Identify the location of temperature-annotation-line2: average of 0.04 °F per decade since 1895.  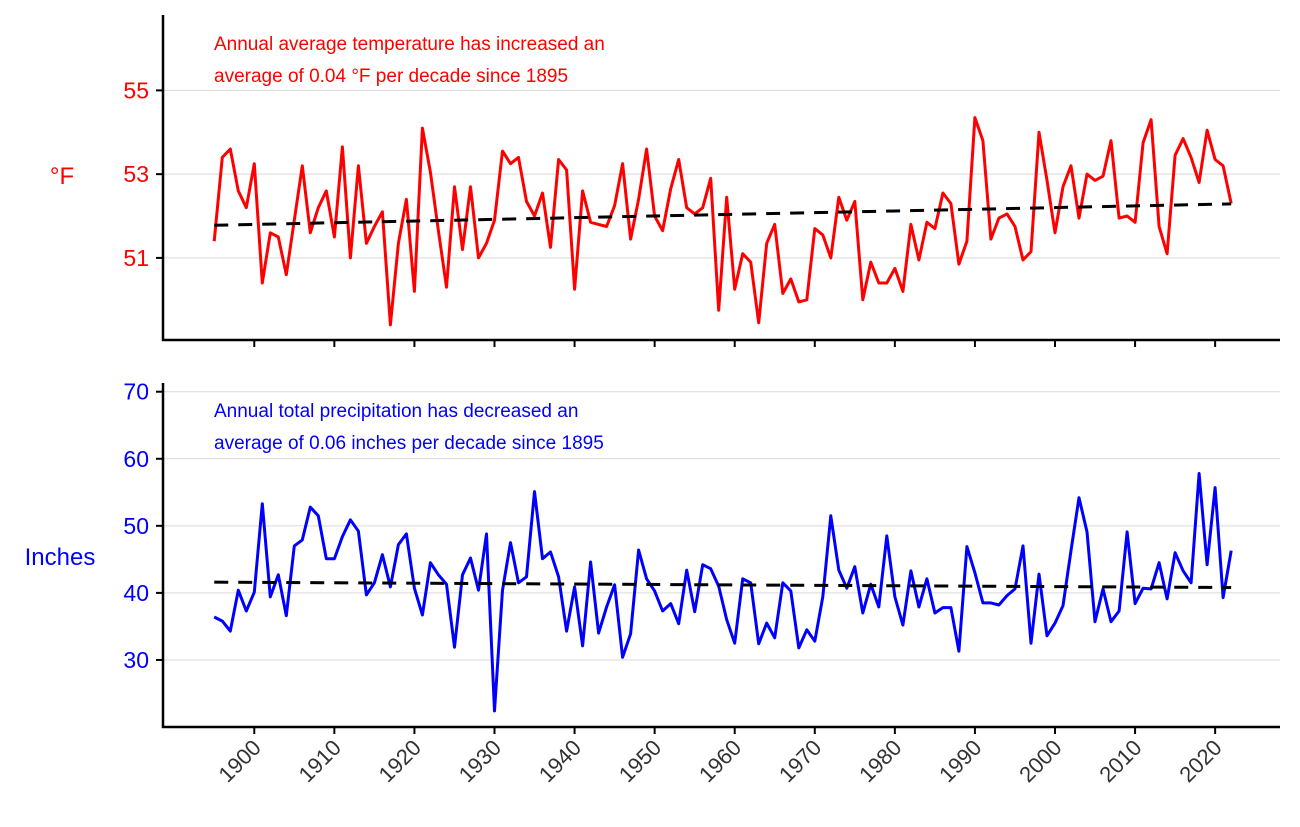
(391, 76).